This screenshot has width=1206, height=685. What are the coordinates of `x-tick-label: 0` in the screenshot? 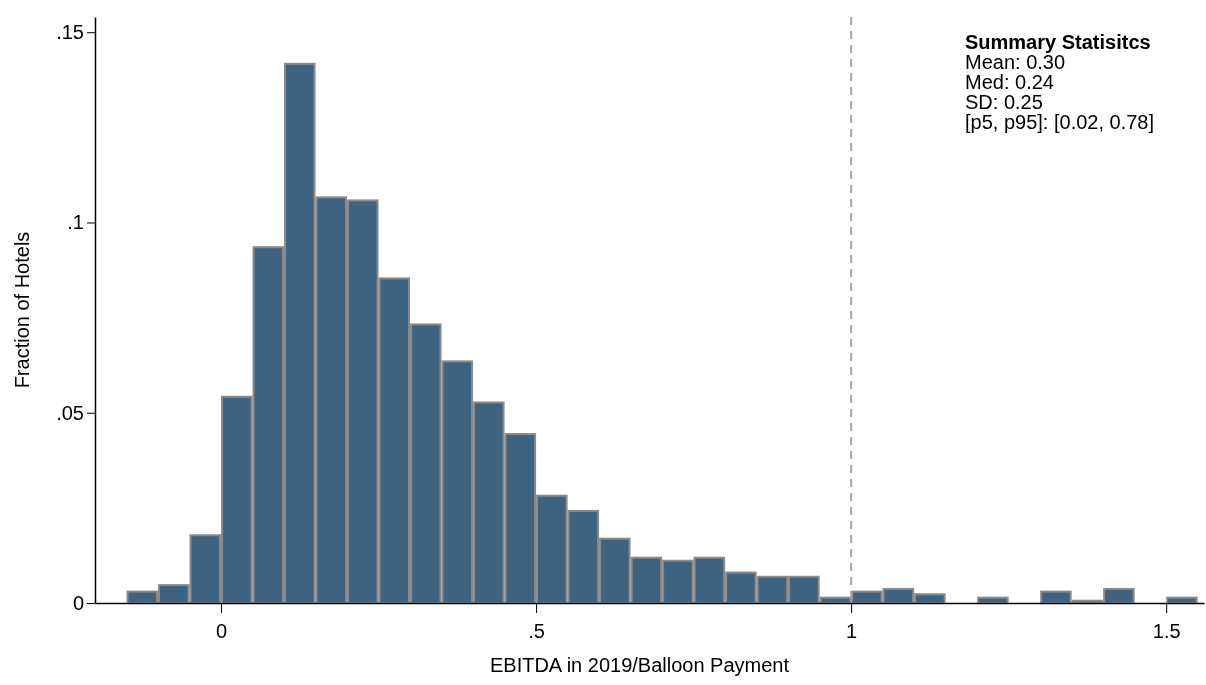 It's located at (221, 631).